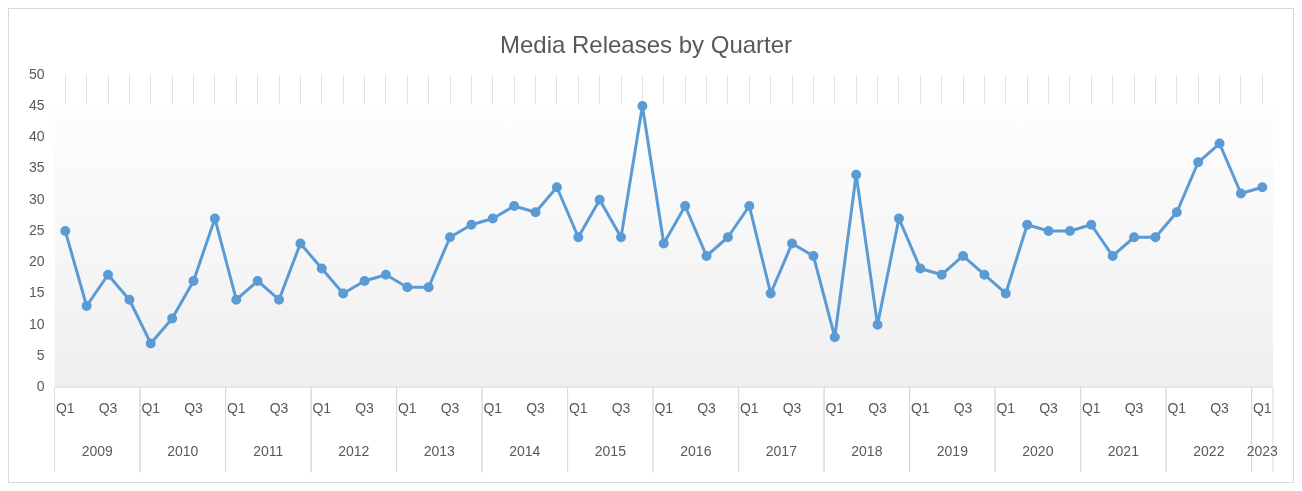 The height and width of the screenshot is (491, 1302). Describe the element at coordinates (36, 229) in the screenshot. I see `y-tick-label: 25` at that location.